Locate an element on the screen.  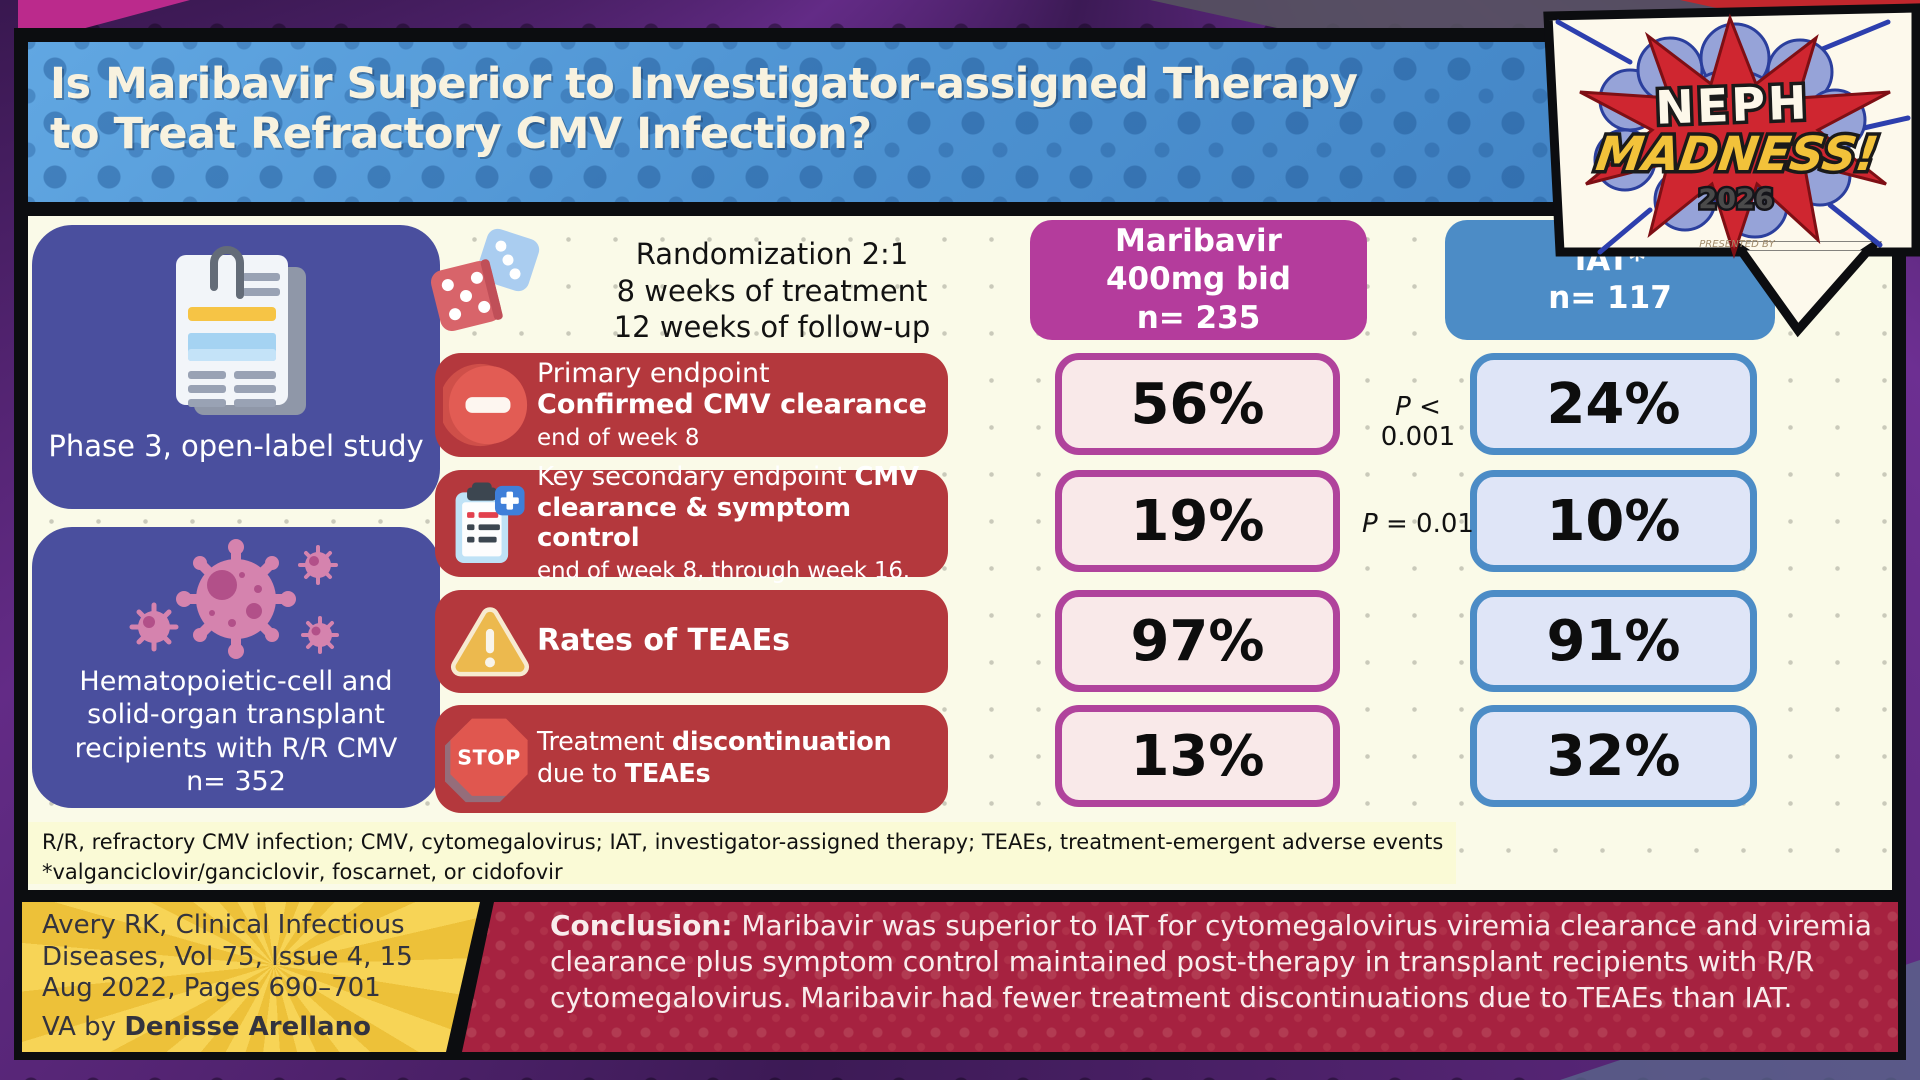
endpoint-teae-label: Rates of TEAEs is located at coordinates (663, 641).